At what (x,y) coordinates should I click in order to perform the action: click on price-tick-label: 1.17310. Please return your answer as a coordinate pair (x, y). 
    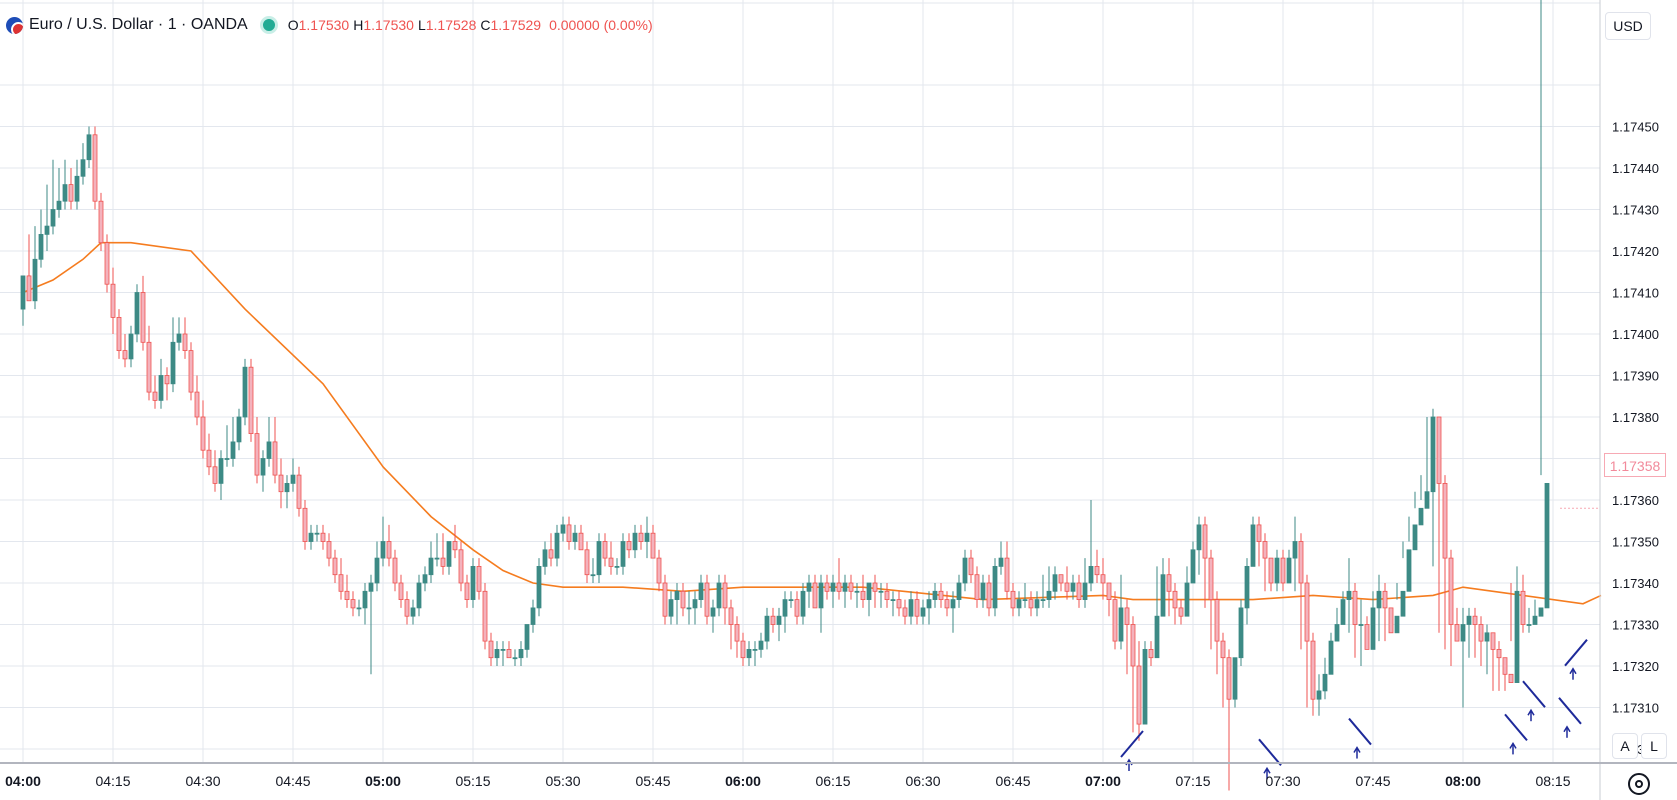
    Looking at the image, I should click on (1635, 708).